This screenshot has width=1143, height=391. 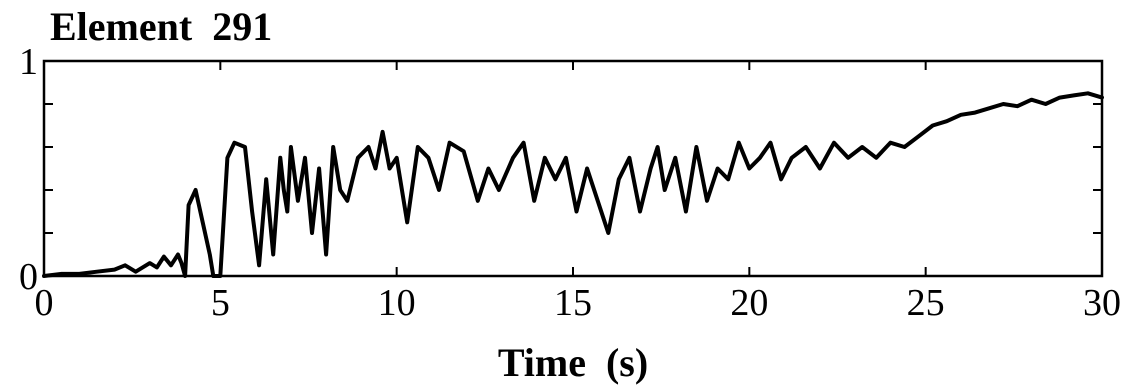 I want to click on x-tick-label: 0, so click(x=44, y=303).